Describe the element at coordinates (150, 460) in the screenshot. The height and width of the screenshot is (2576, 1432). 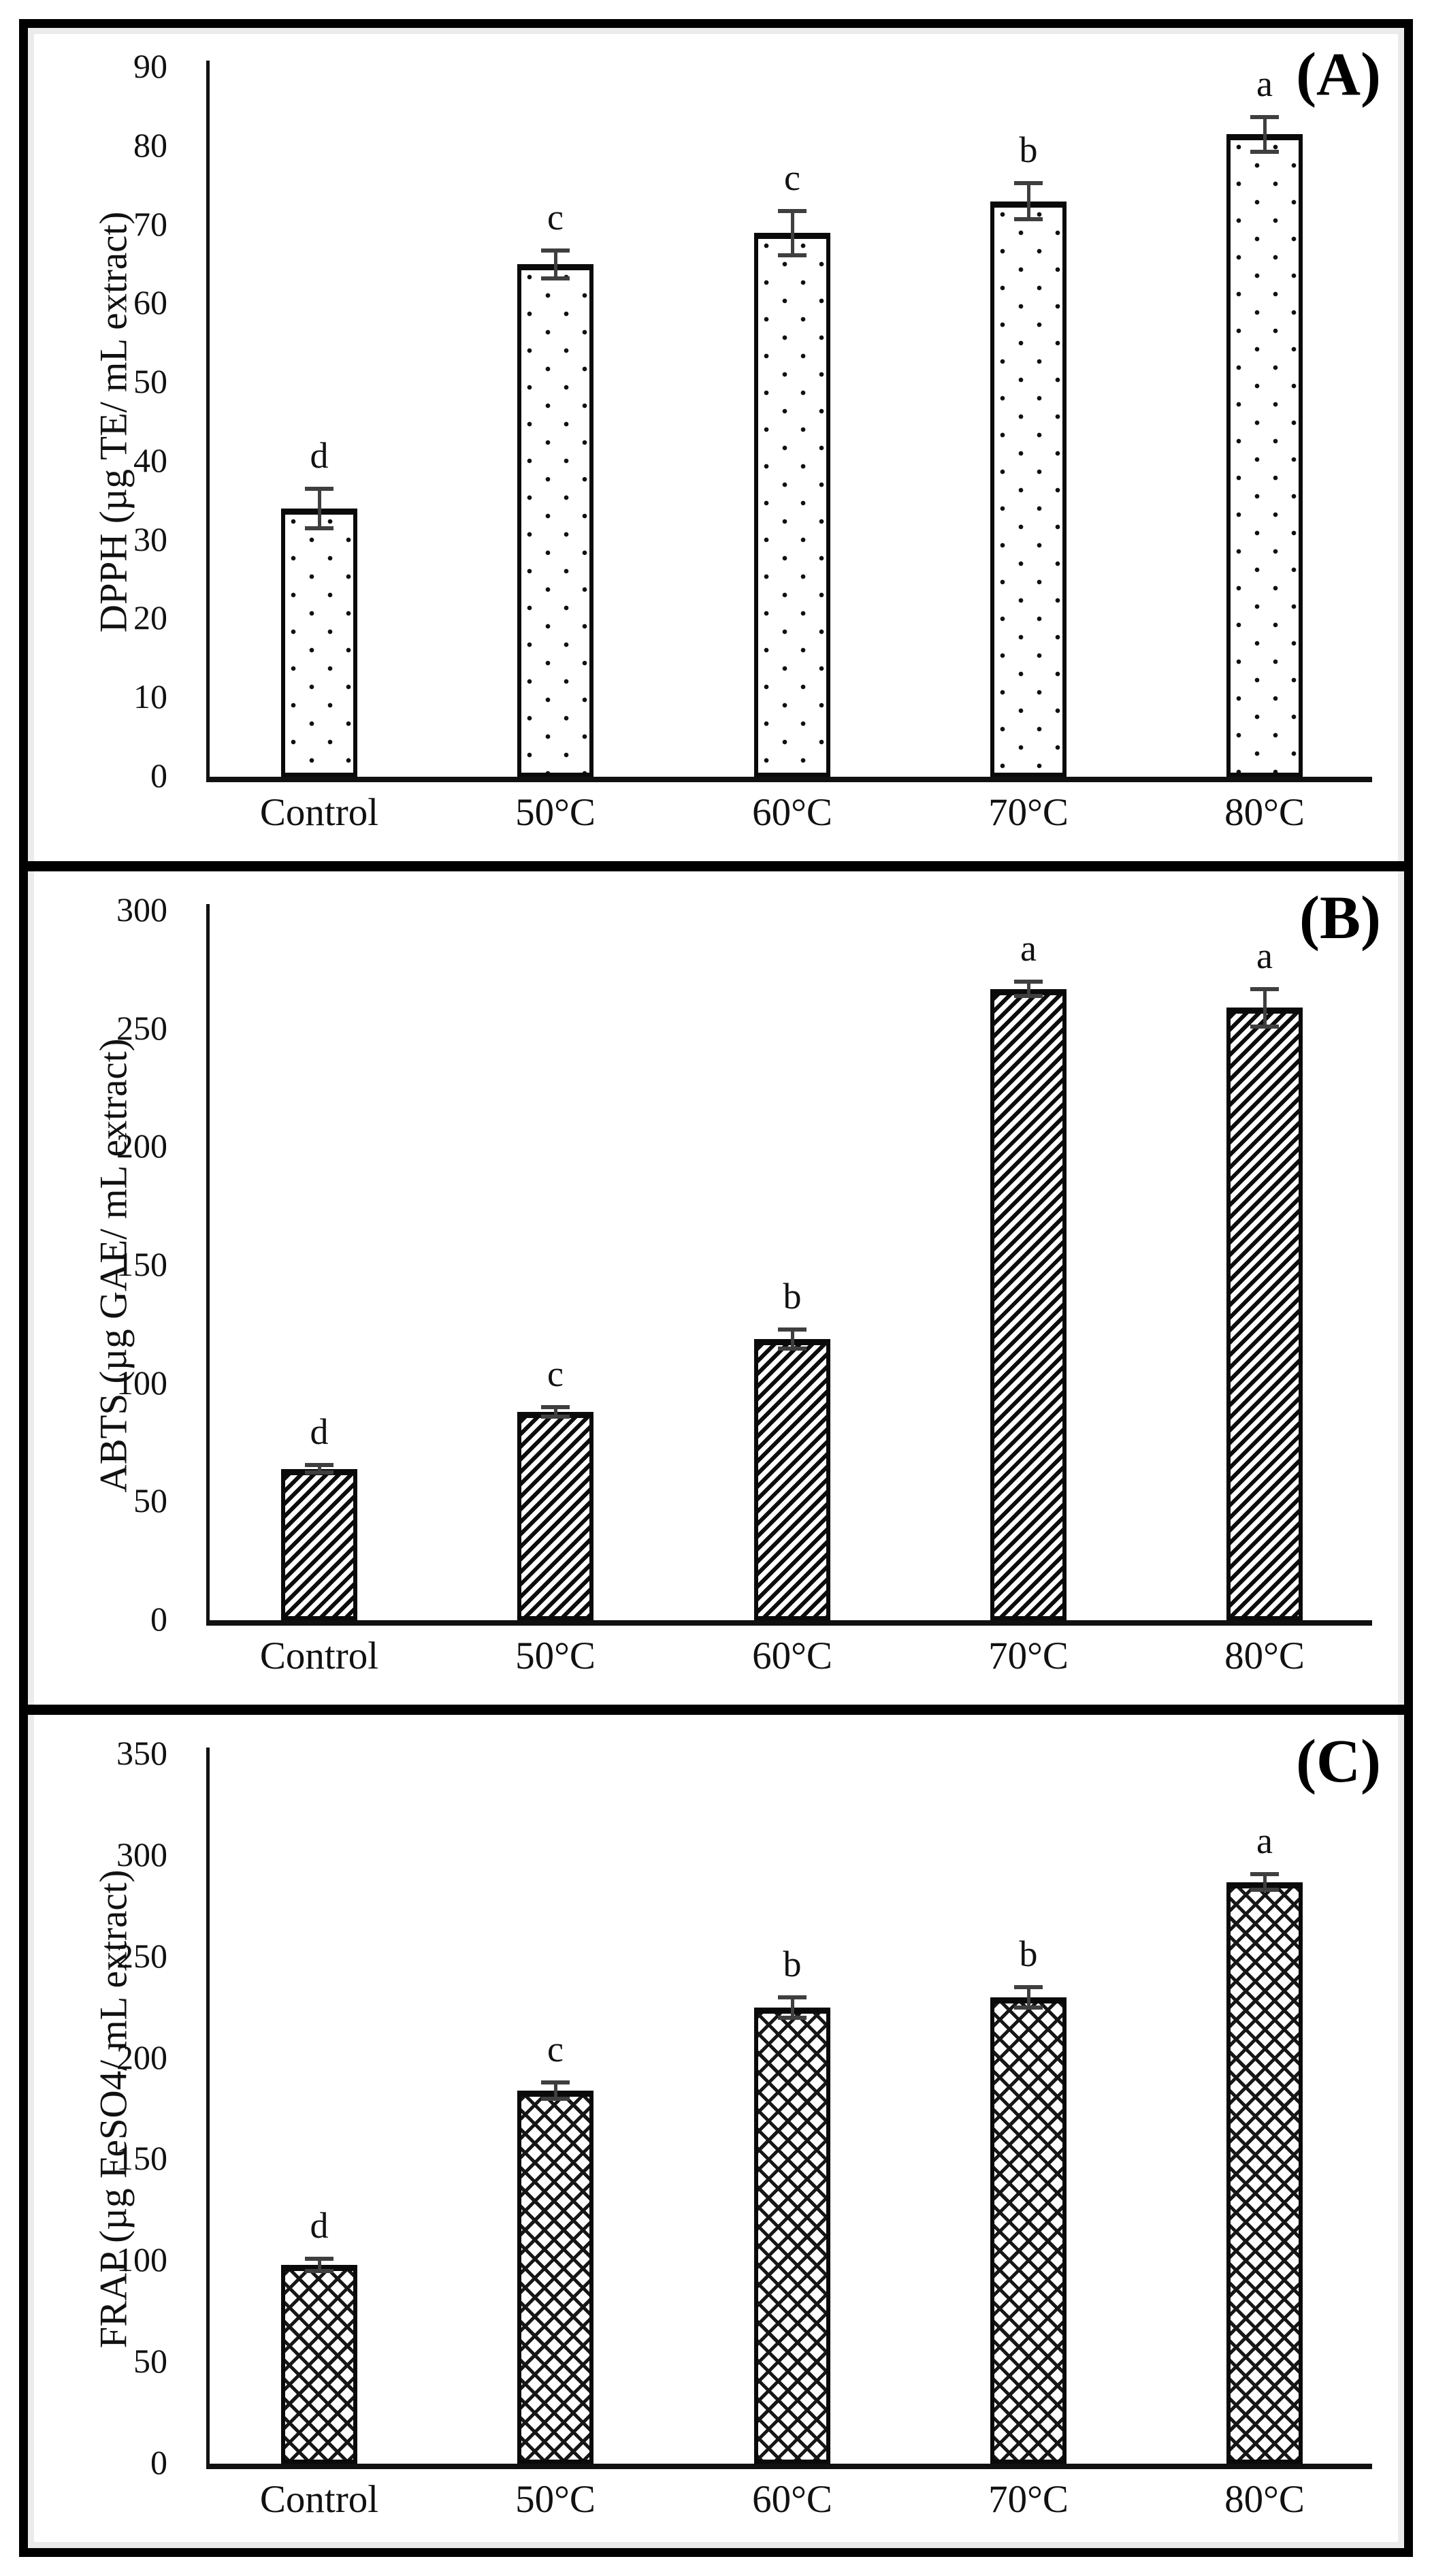
I see `y-tick-label: 40` at that location.